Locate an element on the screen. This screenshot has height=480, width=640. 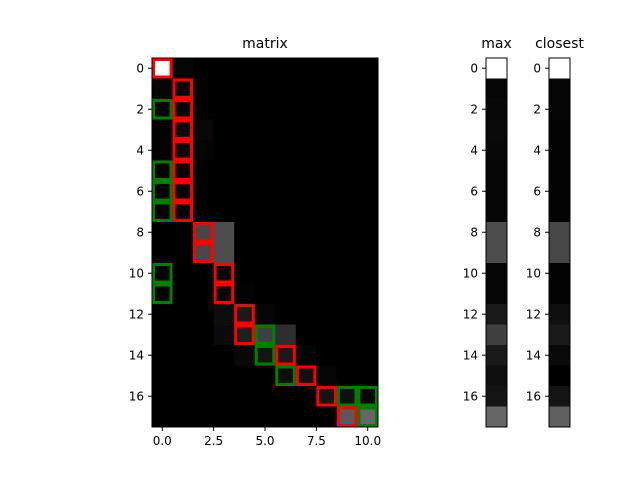
y-tick-label: 10 is located at coordinates (533, 273).